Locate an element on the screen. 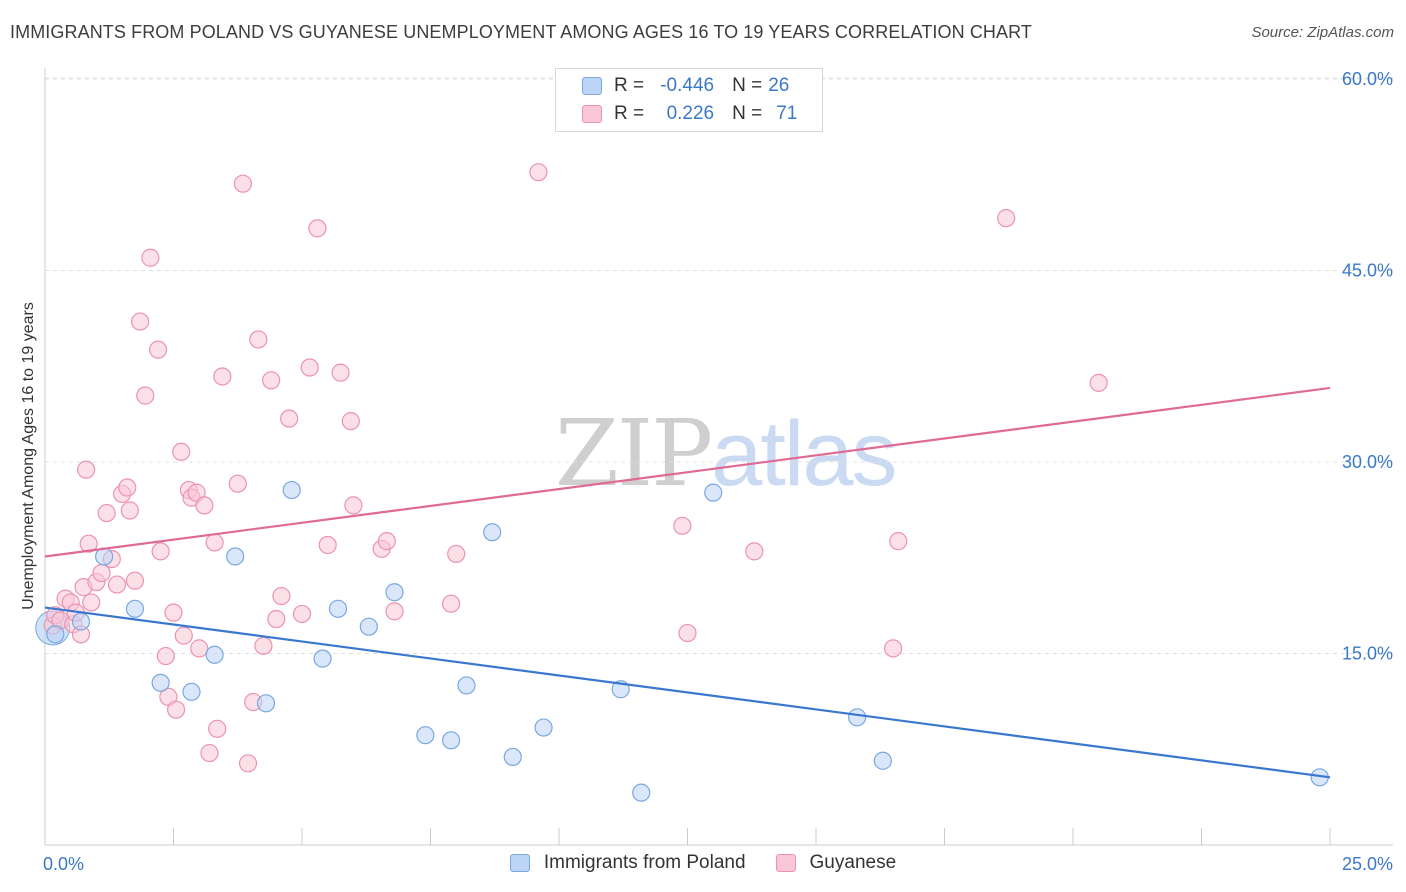 This screenshot has height=892, width=1406. legend-label-poland: Immigrants from Poland is located at coordinates (644, 862).